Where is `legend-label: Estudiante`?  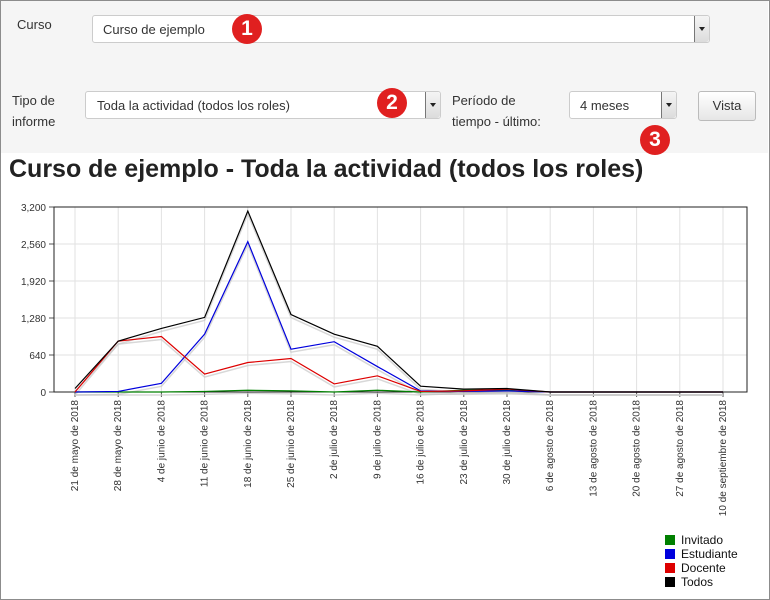
legend-label: Estudiante is located at coordinates (709, 554).